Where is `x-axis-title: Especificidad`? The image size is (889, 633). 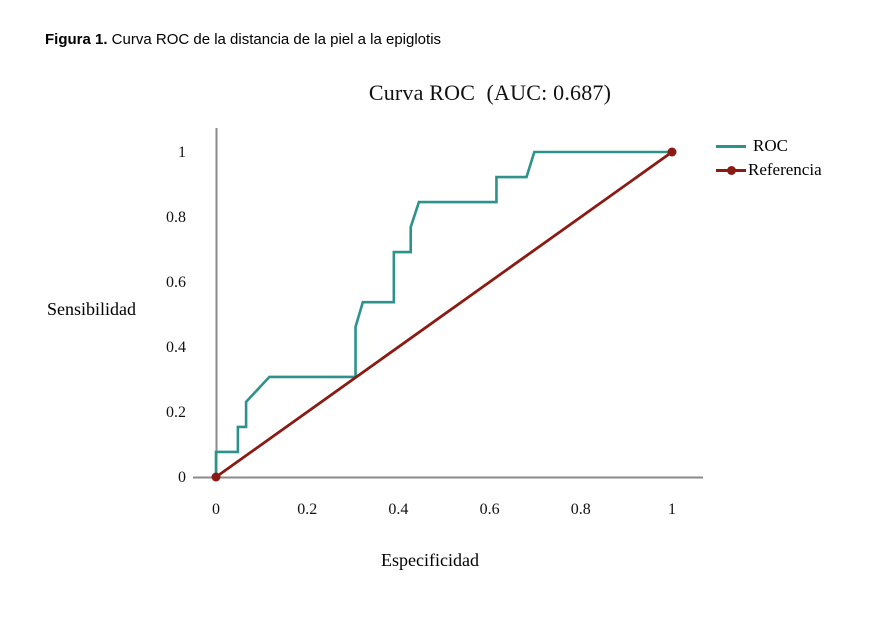 x-axis-title: Especificidad is located at coordinates (430, 560).